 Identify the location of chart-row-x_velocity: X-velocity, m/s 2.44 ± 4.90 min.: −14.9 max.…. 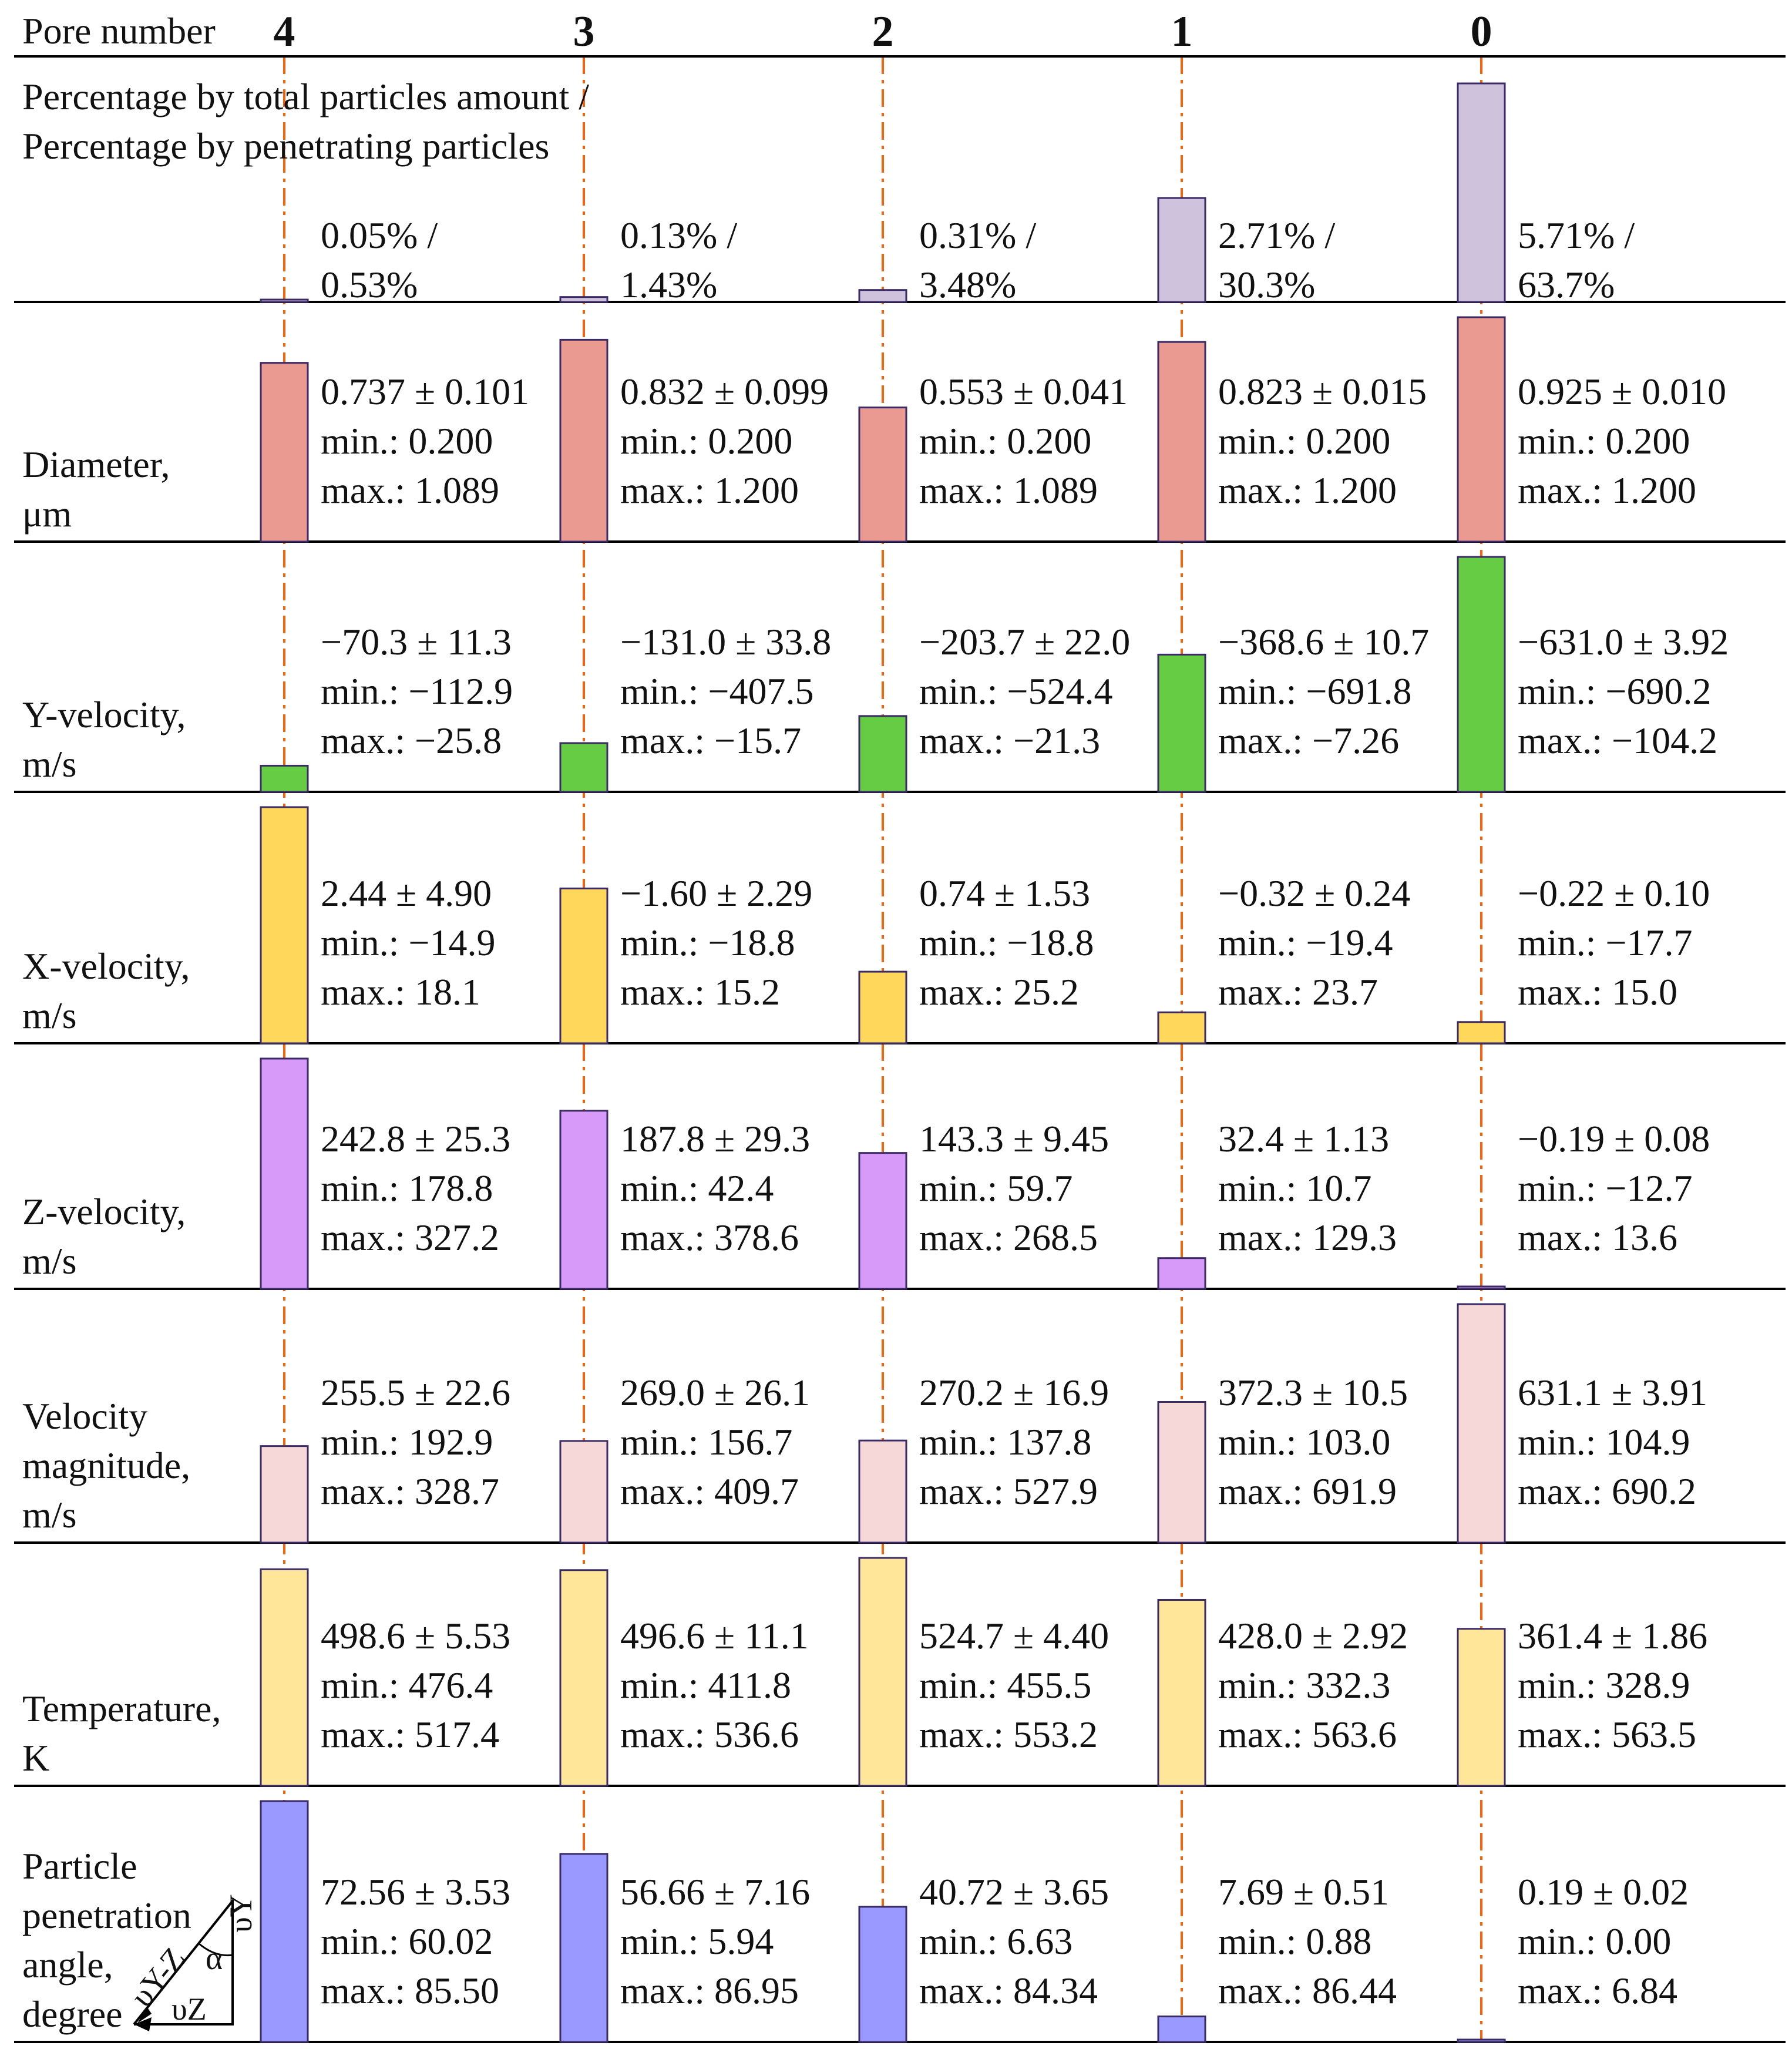
(866, 925).